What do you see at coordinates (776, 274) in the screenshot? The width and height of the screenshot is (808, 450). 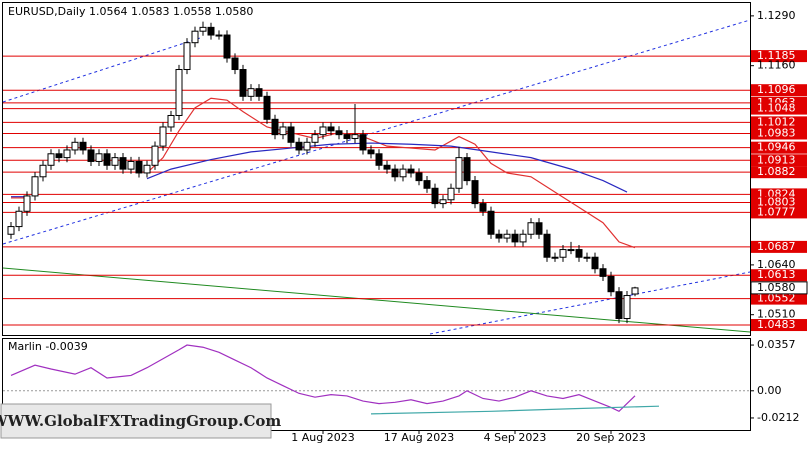 I see `level-label: 1.0613` at bounding box center [776, 274].